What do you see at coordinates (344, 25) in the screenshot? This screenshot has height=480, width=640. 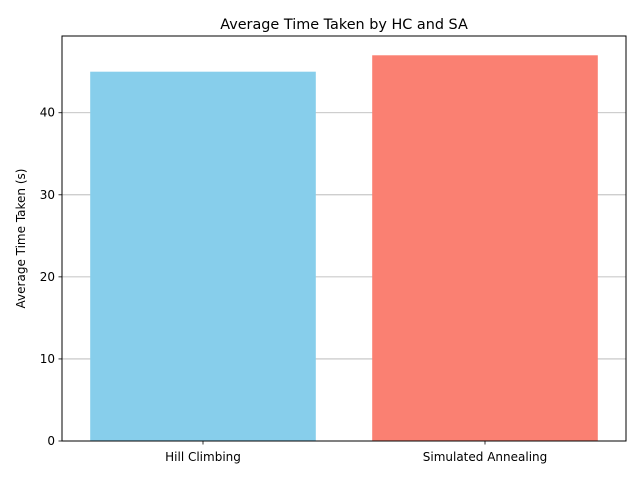 I see `chart-title: Average Time Taken by HC and SA` at bounding box center [344, 25].